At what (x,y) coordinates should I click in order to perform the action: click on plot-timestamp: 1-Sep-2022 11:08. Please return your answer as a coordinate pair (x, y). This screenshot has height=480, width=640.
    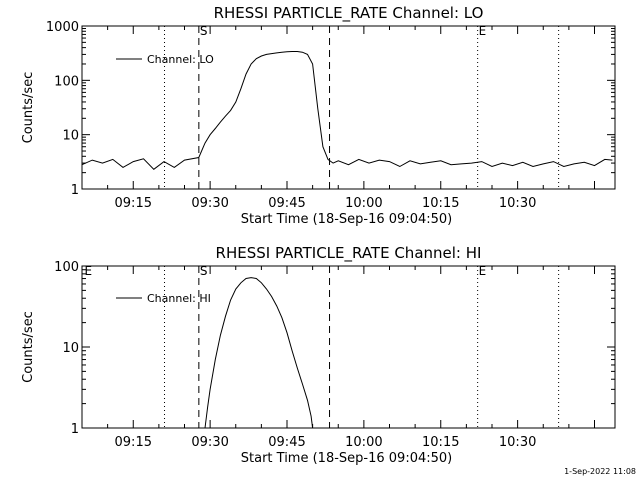
    Looking at the image, I should click on (600, 471).